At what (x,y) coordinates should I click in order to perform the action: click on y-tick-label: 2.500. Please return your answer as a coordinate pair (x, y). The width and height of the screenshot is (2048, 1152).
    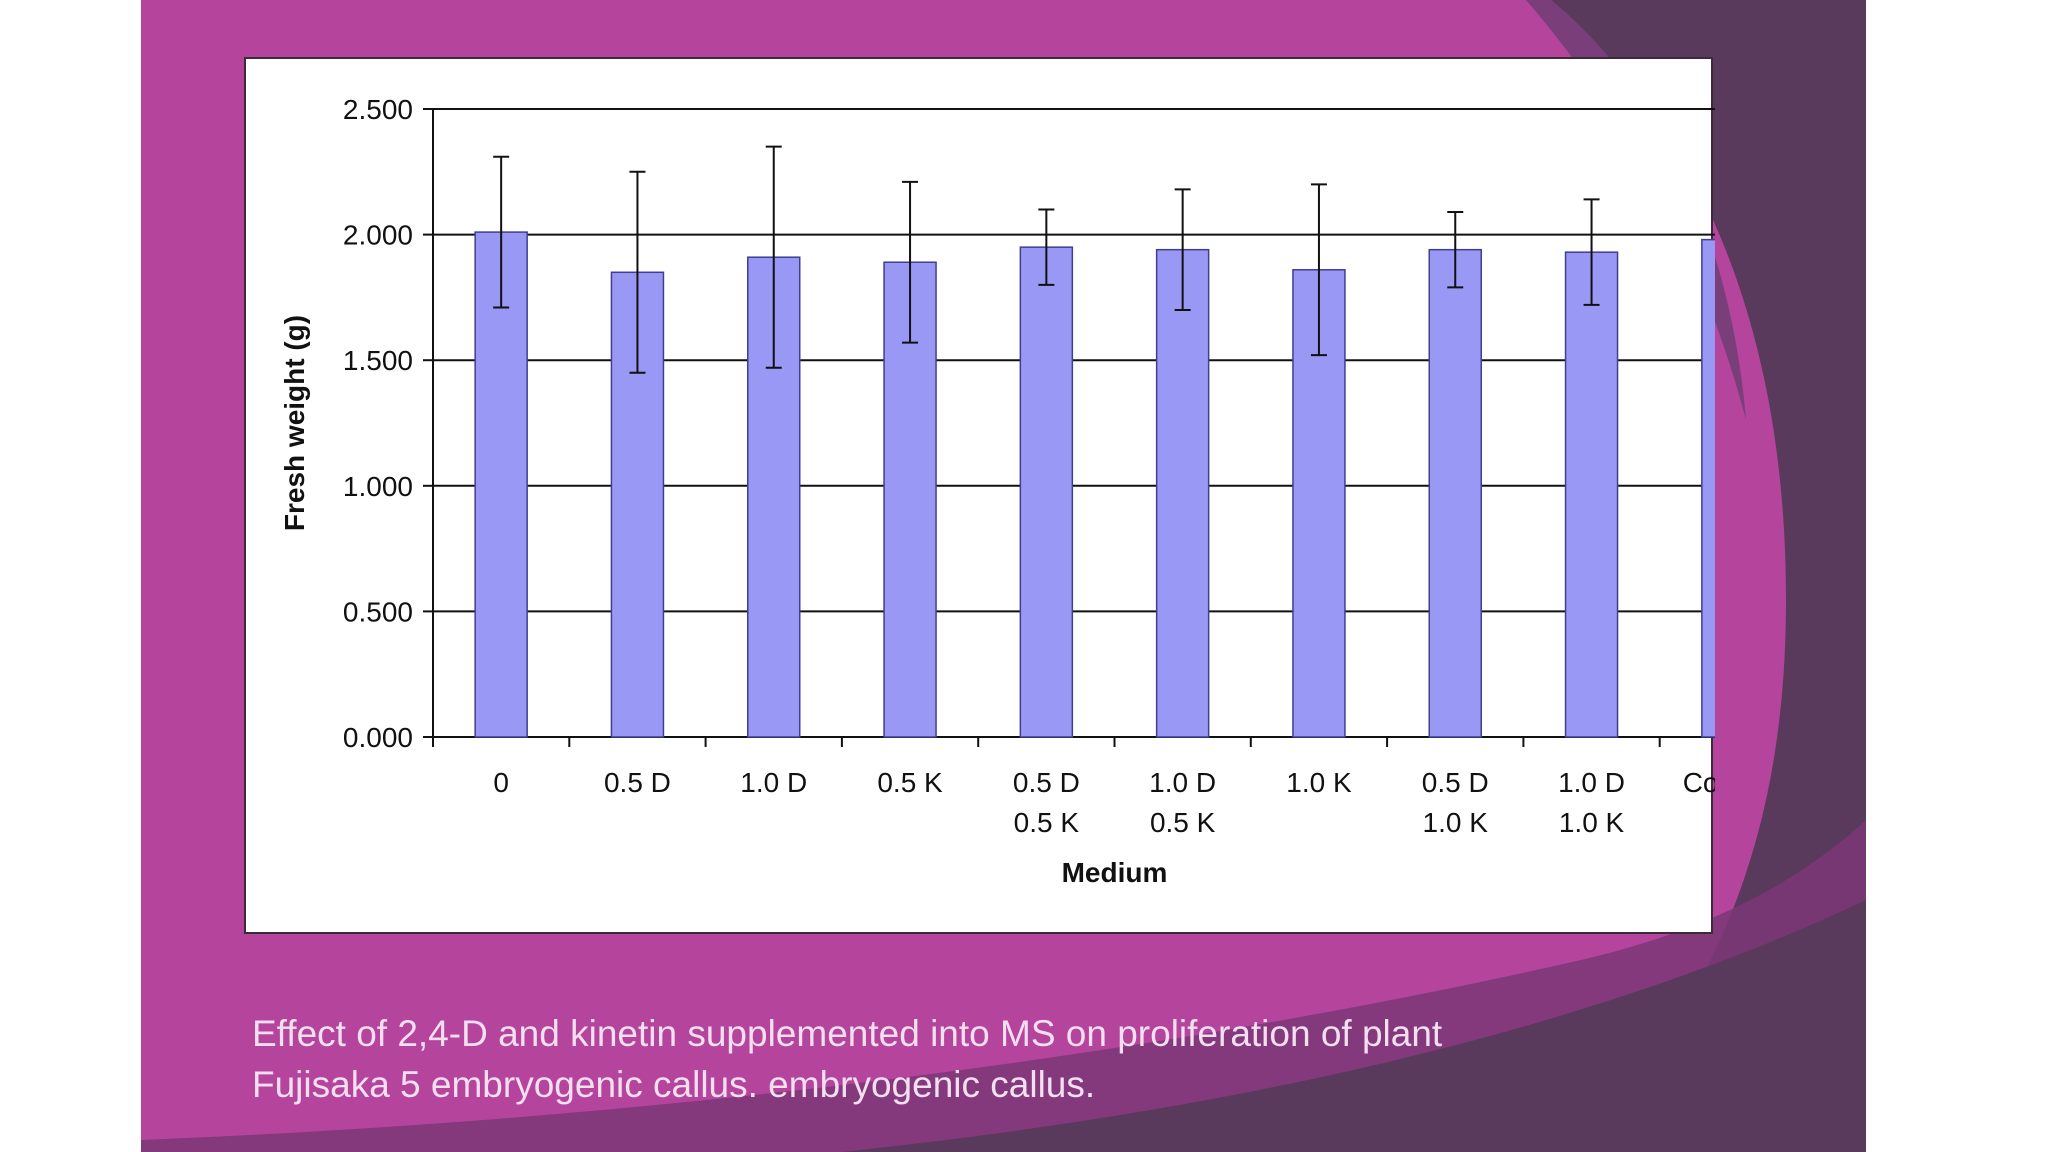
    Looking at the image, I should click on (378, 109).